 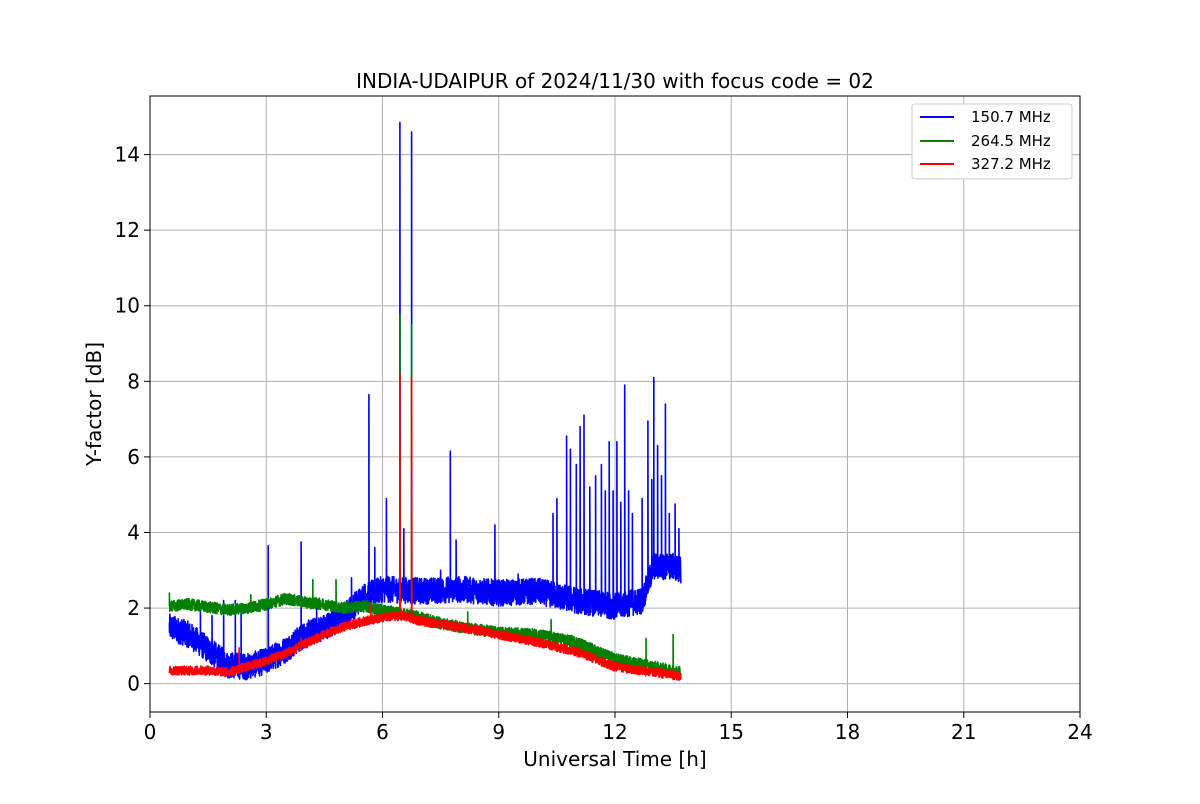 What do you see at coordinates (127, 230) in the screenshot?
I see `y-tick-label: 12` at bounding box center [127, 230].